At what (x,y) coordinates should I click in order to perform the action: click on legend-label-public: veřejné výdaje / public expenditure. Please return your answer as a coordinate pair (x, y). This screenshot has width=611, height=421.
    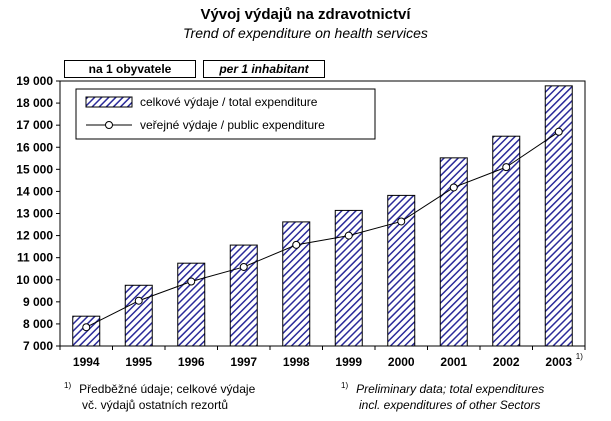
    Looking at the image, I should click on (232, 125).